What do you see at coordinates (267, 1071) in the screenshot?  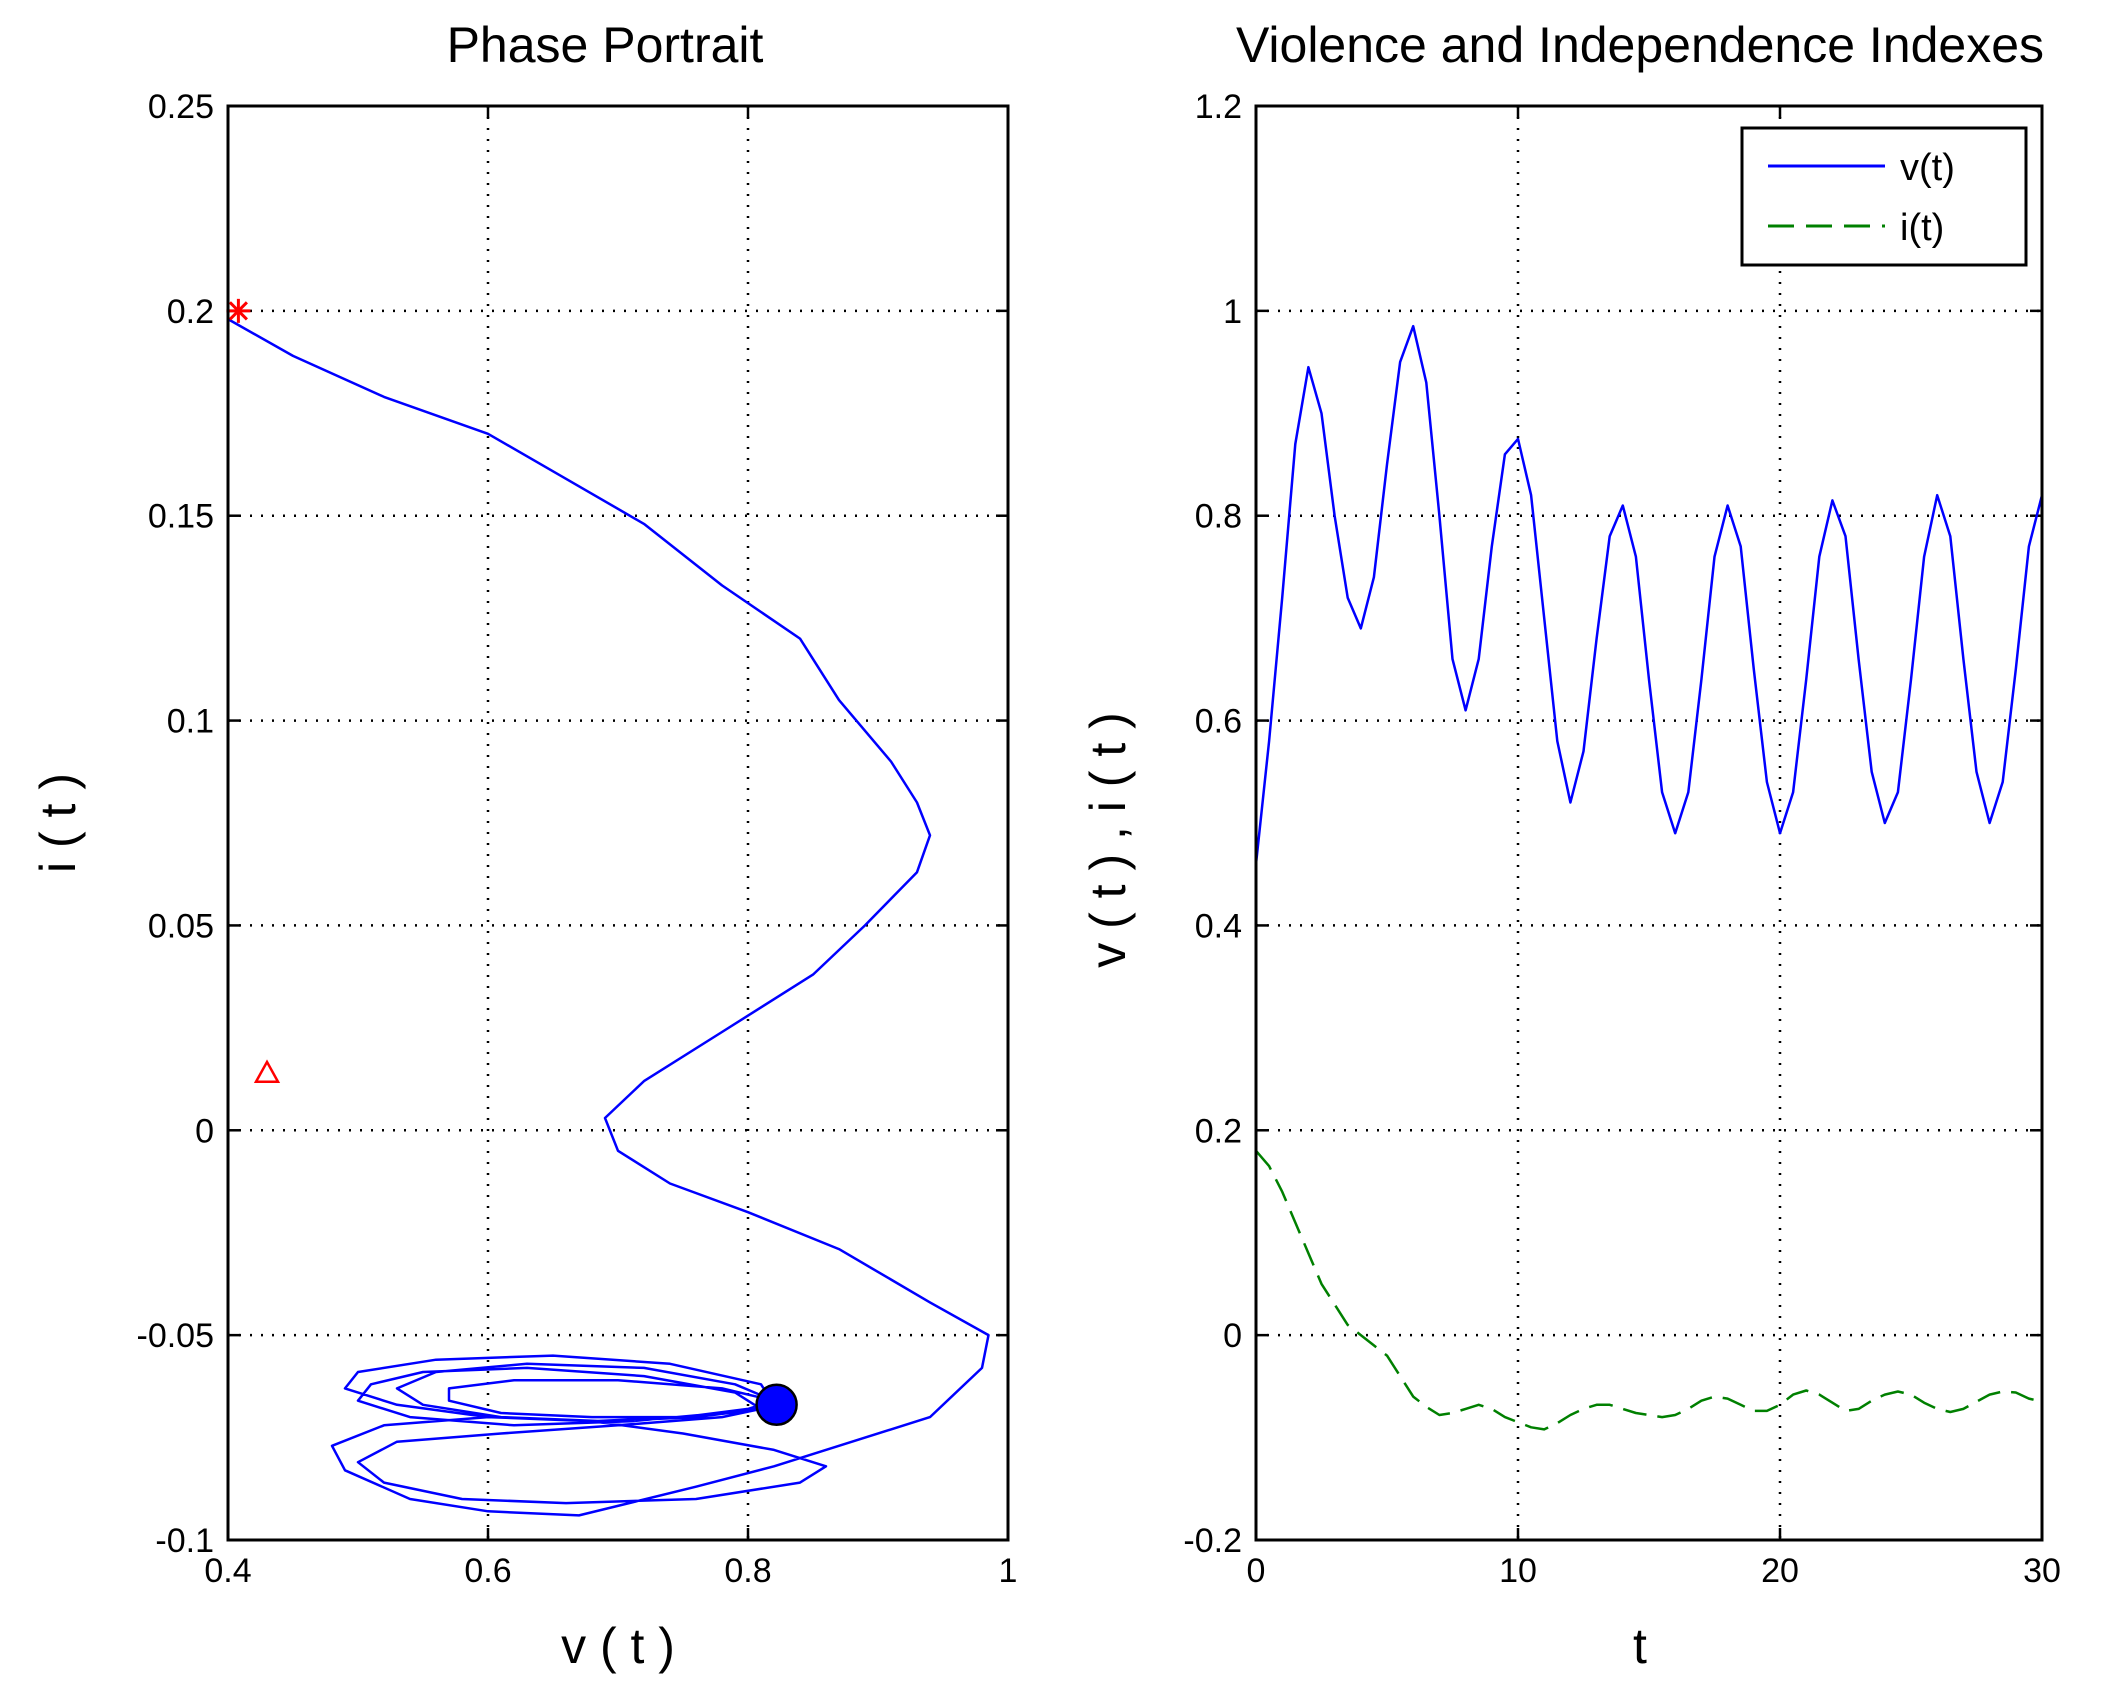 I see `equilibrium-triangle-marker` at bounding box center [267, 1071].